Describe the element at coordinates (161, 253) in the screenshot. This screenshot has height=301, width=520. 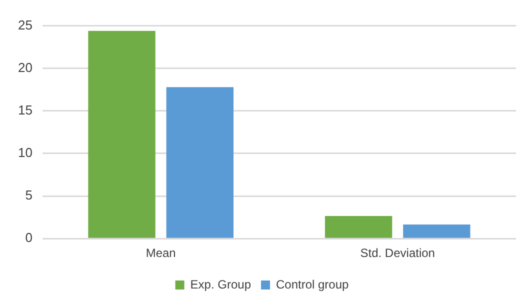
I see `x-tick-label: Mean` at that location.